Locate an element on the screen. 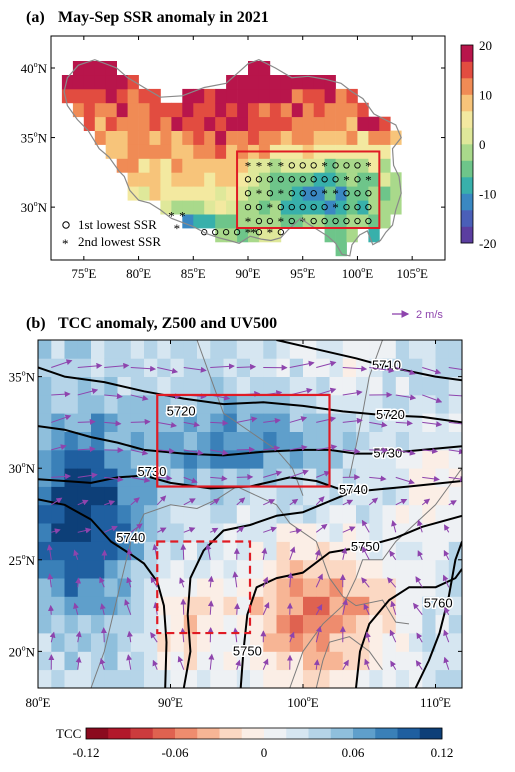  vector-key-label: 2 m/s is located at coordinates (429, 315).